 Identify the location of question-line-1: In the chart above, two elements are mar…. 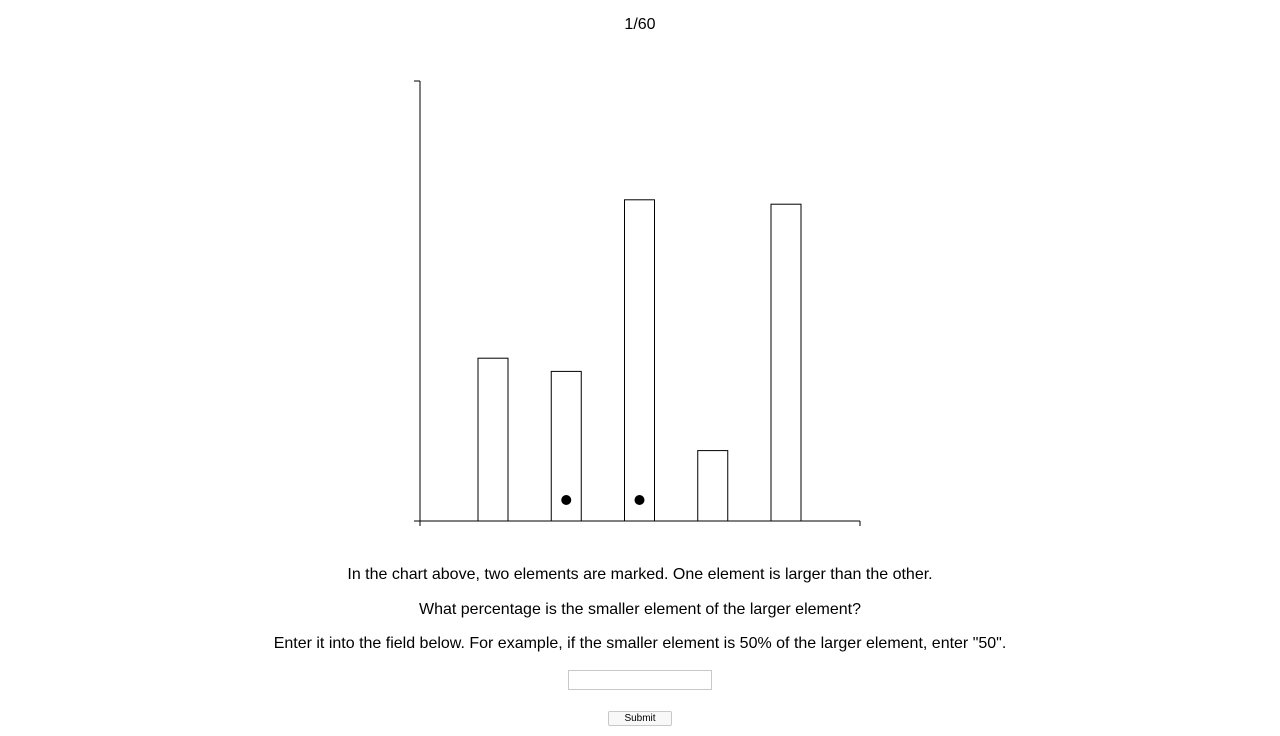
(640, 574).